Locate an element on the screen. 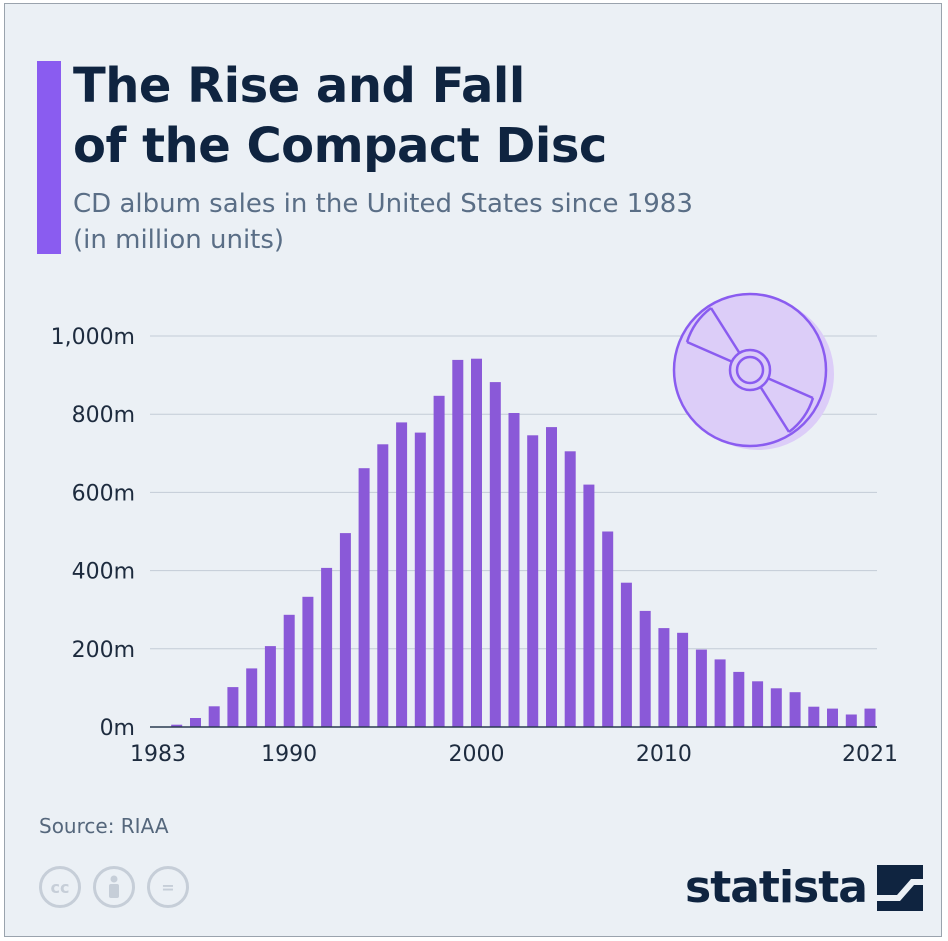 Image resolution: width=948 pixels, height=941 pixels. y-tick-label: 200m is located at coordinates (103, 650).